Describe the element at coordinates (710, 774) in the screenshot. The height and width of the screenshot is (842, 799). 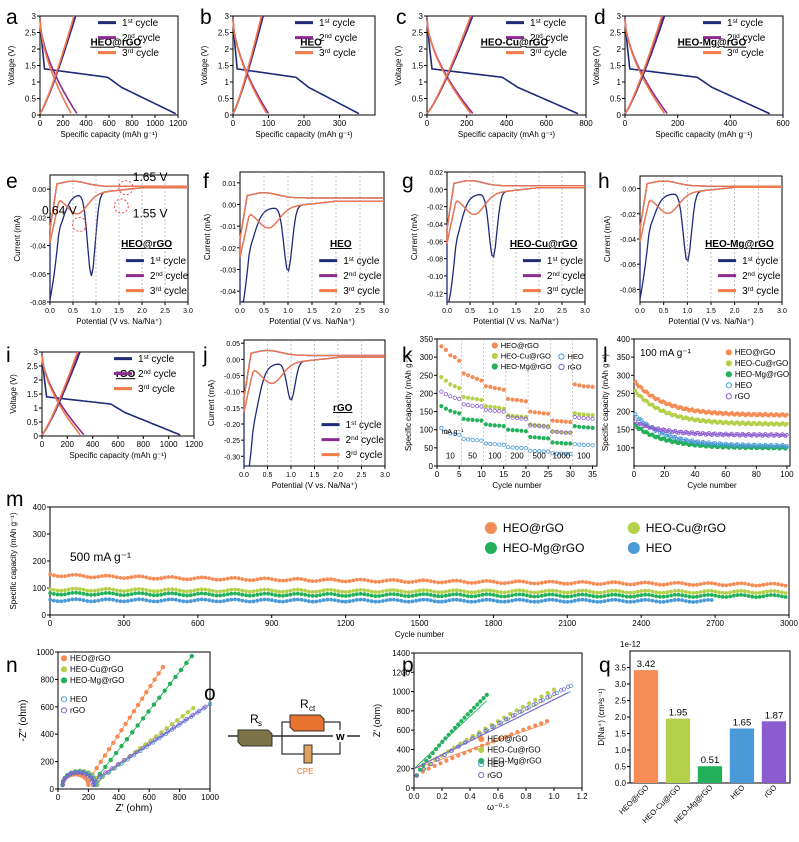
I see `bar` at that location.